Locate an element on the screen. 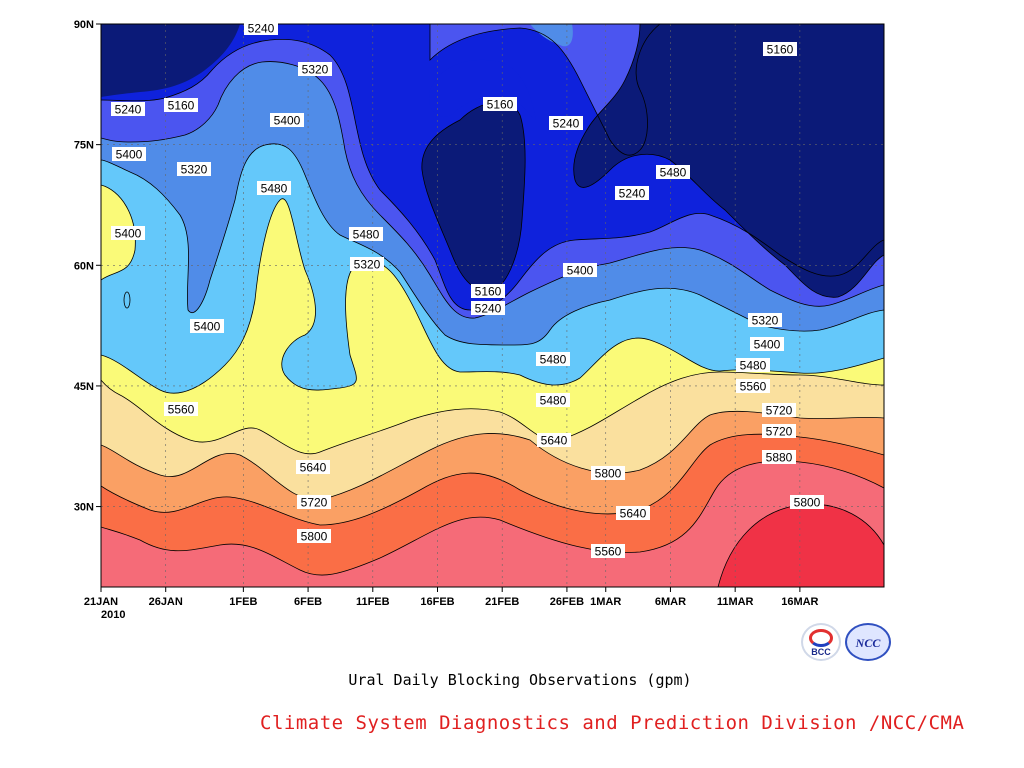  fill-level-5160c is located at coordinates (482, 90).